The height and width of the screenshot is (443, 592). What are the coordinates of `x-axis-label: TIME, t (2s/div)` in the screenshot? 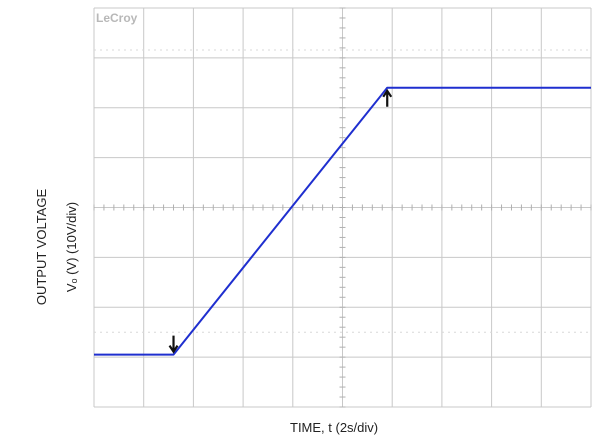 It's located at (334, 427).